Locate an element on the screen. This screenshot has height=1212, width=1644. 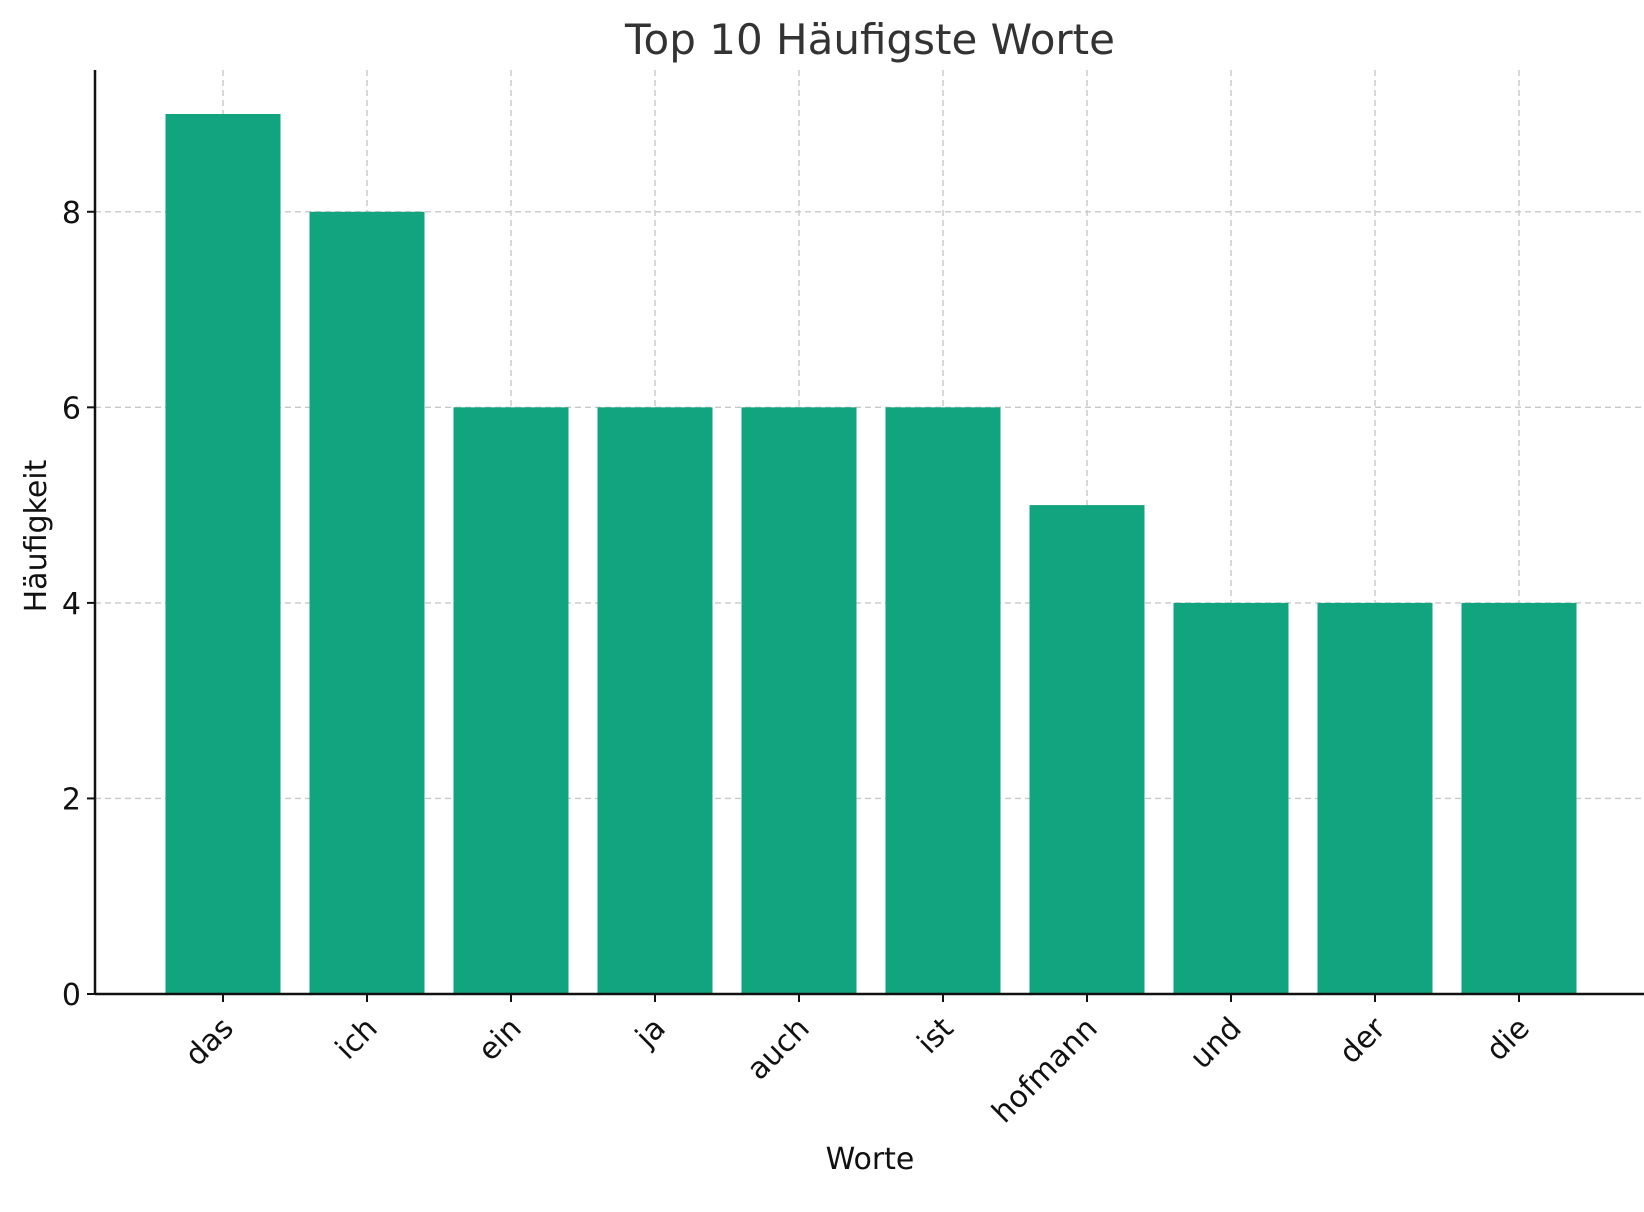
chart-title: Top 10 Häufigste Worte is located at coordinates (869, 39).